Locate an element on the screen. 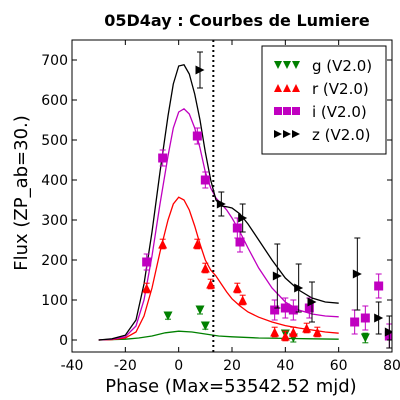 The image size is (400, 400). x-tick-label-0: -40 is located at coordinates (72, 366).